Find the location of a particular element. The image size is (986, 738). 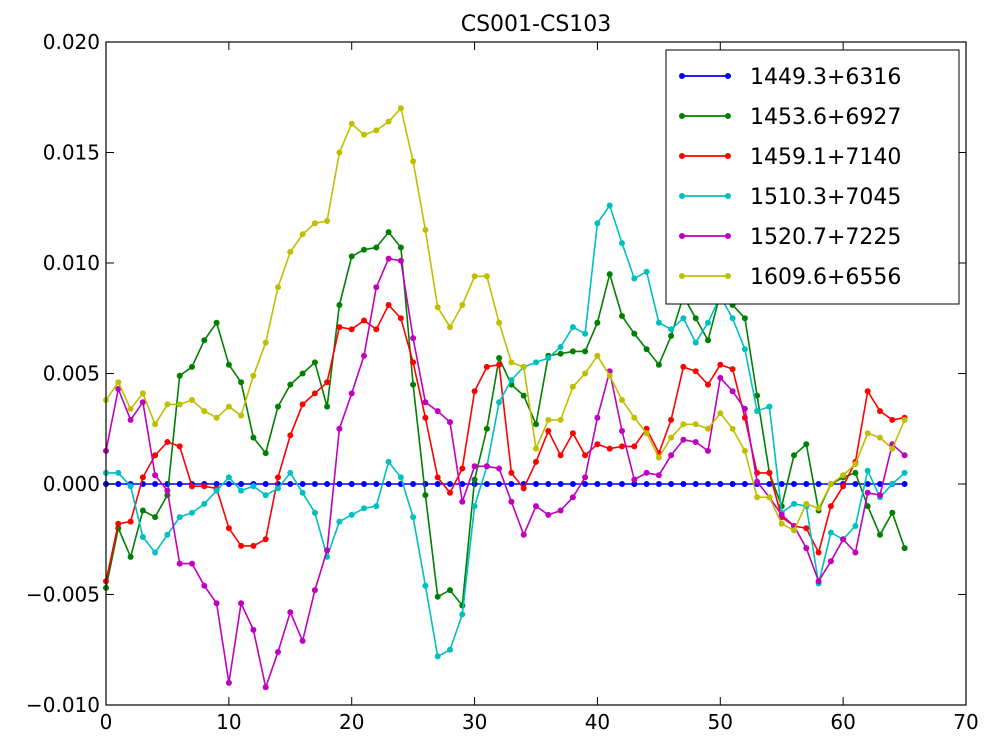

legend-item: 1449.3+6316 is located at coordinates (790, 77).